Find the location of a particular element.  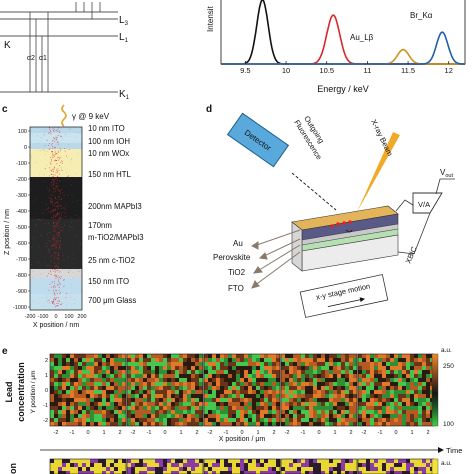

layer-pointer-arrows is located at coordinates (276, 259).